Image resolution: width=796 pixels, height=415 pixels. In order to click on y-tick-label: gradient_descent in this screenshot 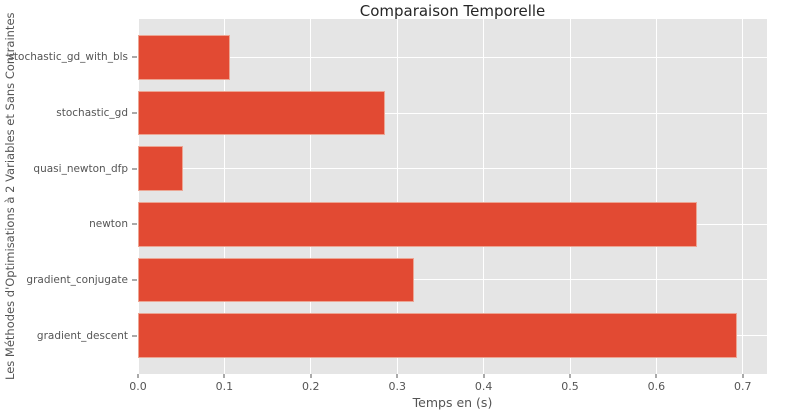, I will do `click(82, 335)`.